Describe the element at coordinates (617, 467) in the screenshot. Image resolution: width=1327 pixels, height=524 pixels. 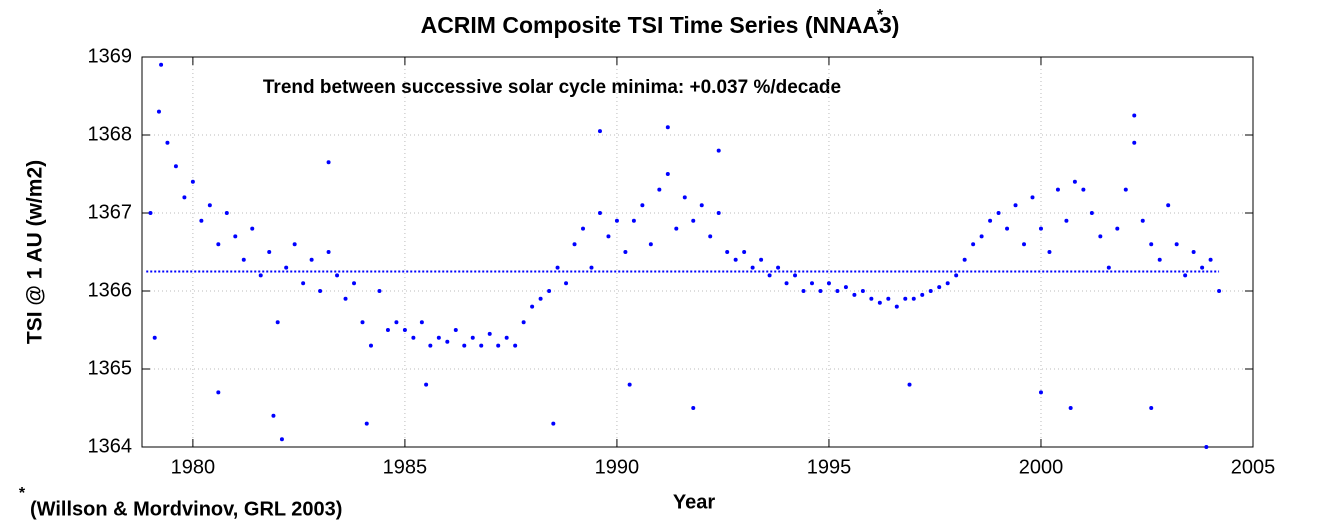
I see `x-tick-label: 1990` at that location.